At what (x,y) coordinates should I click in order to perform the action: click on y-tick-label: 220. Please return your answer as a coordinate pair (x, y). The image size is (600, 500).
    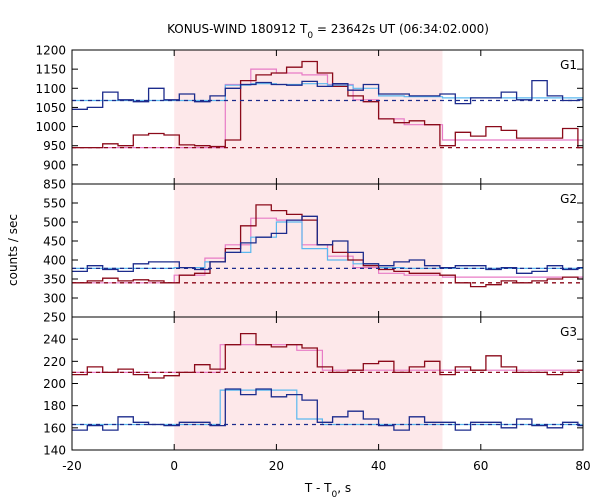
    Looking at the image, I should click on (54, 362).